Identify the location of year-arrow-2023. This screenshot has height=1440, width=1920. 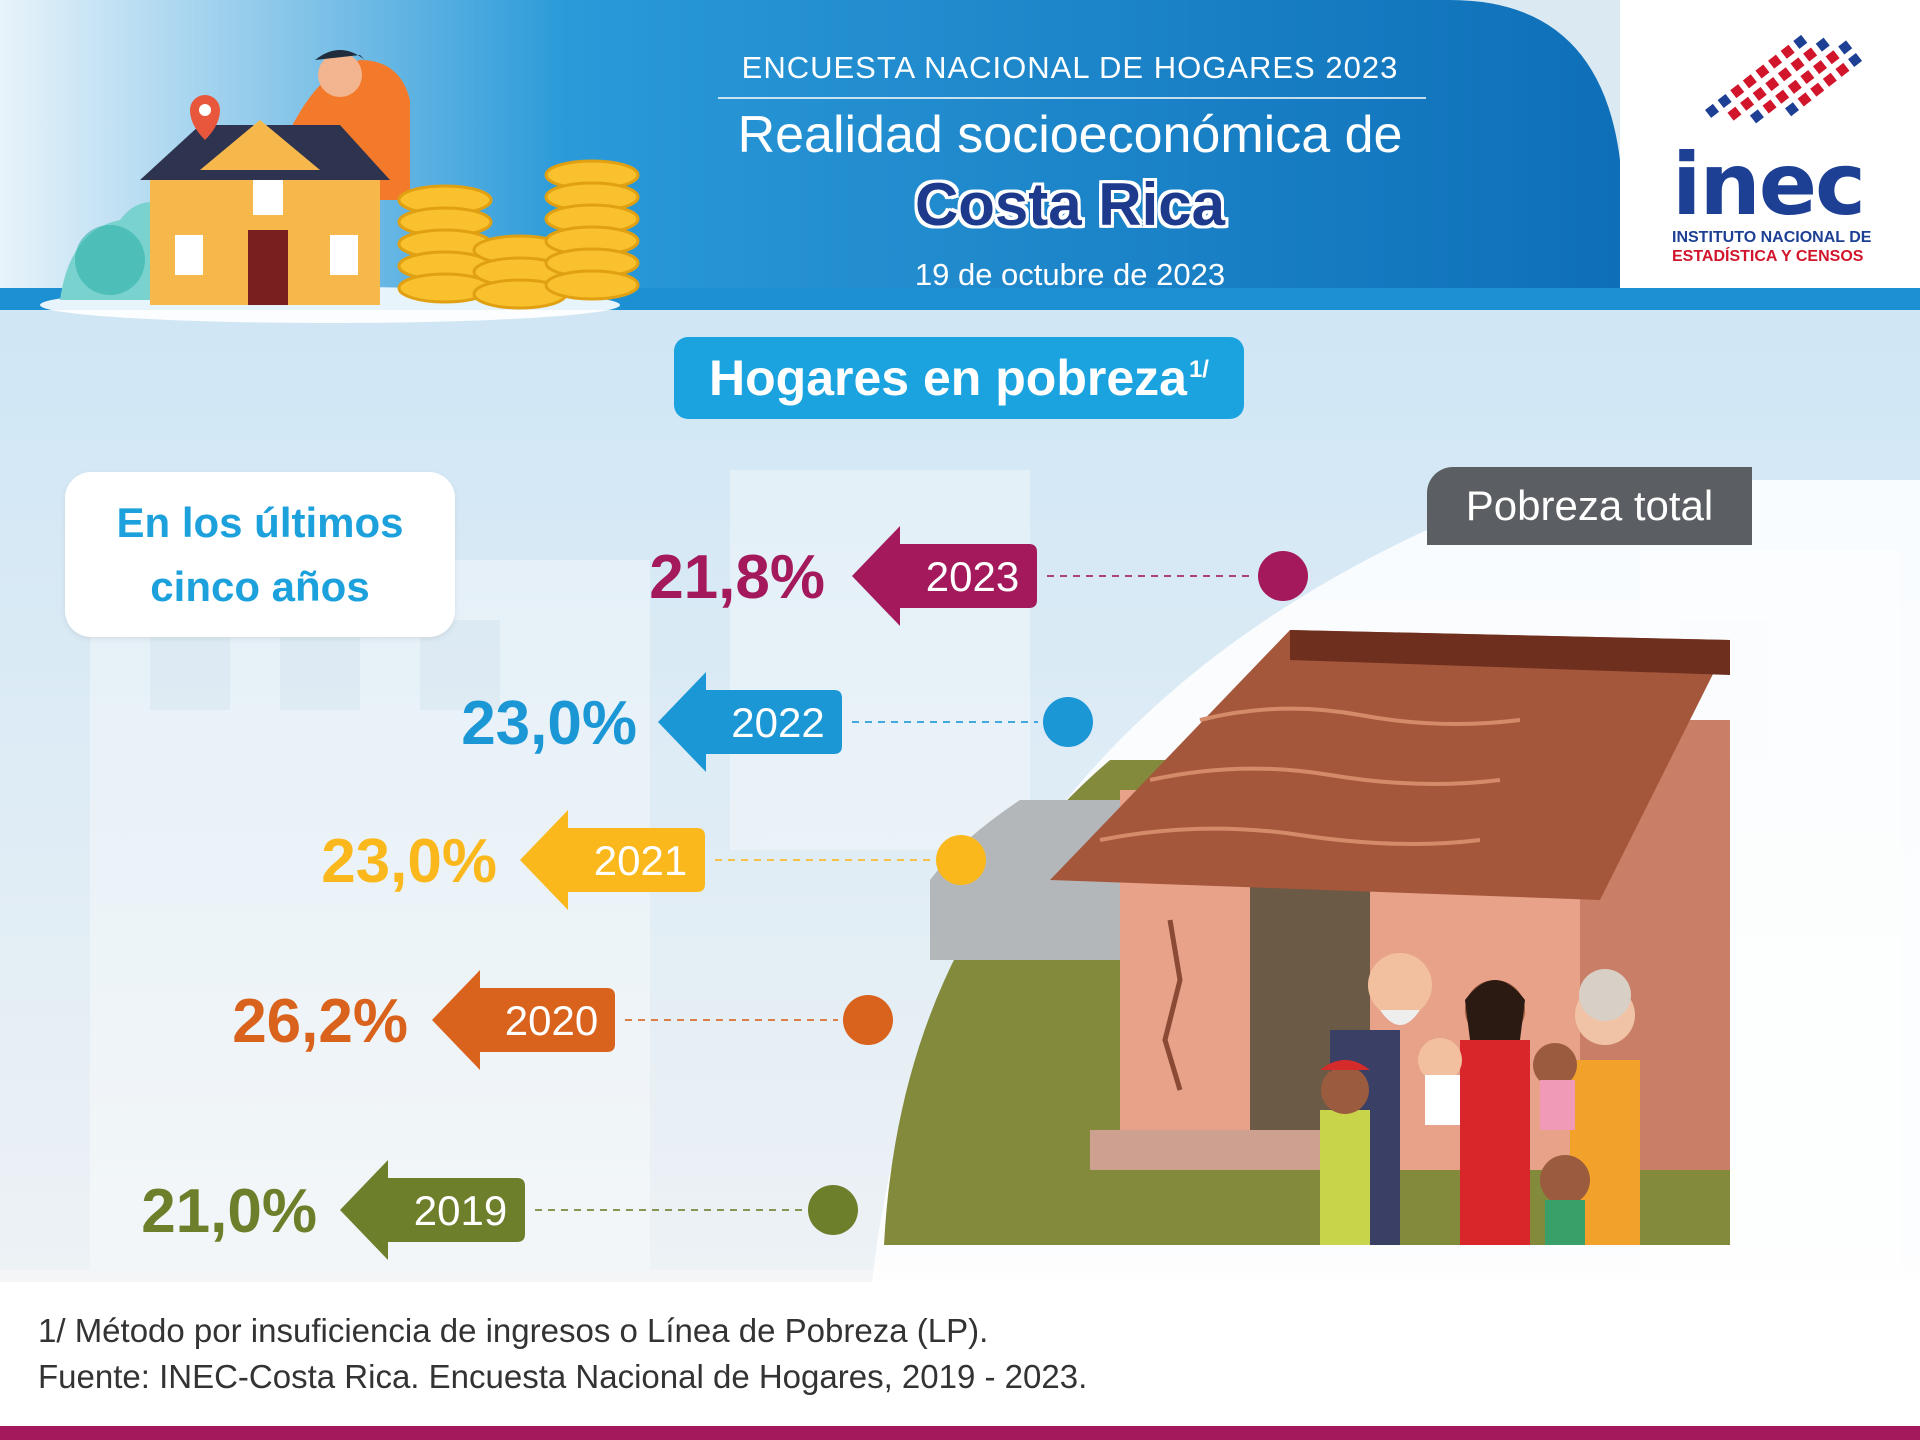
(944, 576).